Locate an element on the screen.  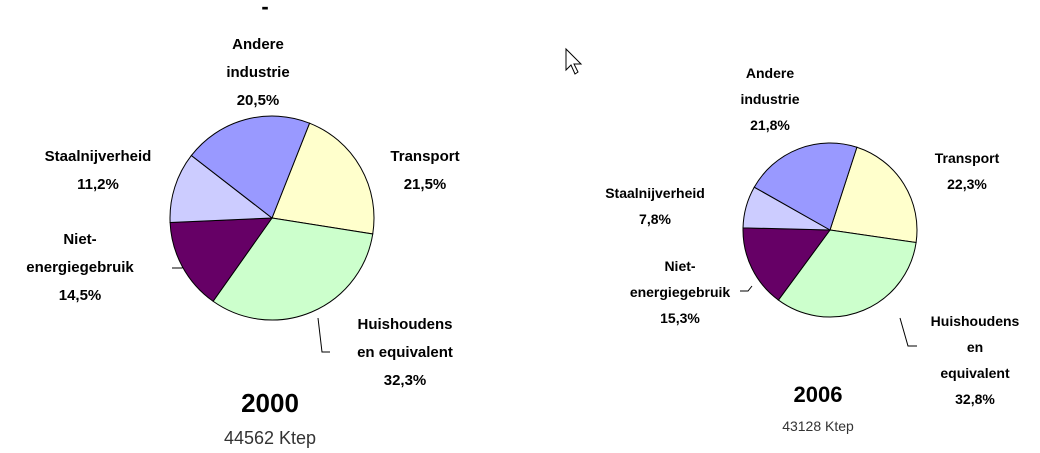
chart-title: 2000 is located at coordinates (270, 403).